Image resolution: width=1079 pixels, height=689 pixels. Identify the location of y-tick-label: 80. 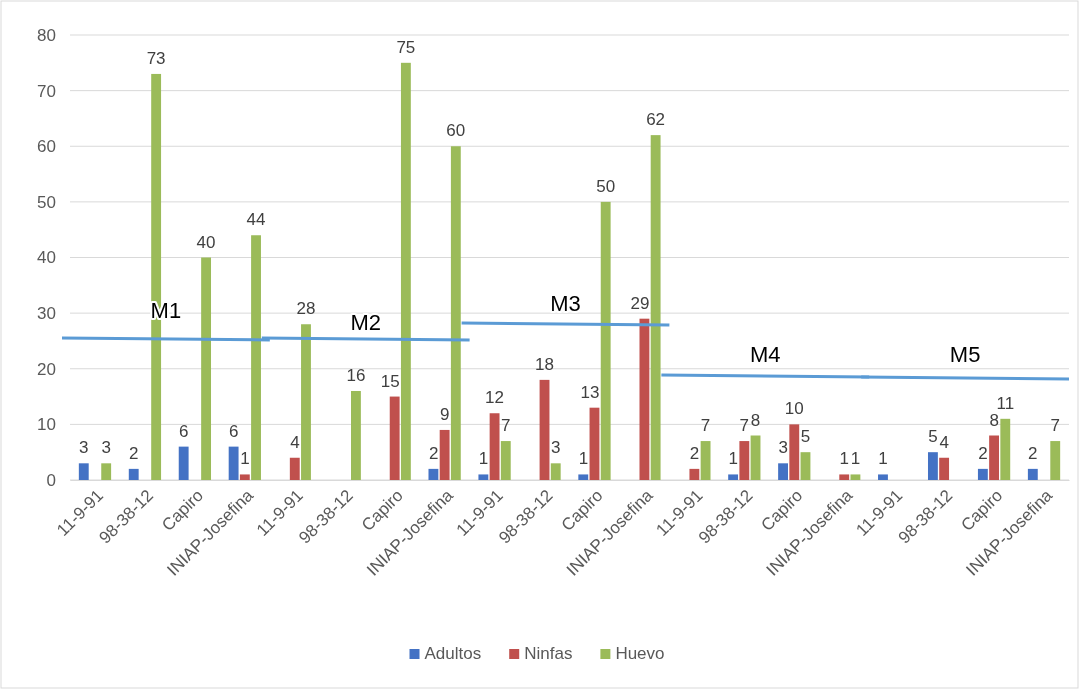
(46, 35).